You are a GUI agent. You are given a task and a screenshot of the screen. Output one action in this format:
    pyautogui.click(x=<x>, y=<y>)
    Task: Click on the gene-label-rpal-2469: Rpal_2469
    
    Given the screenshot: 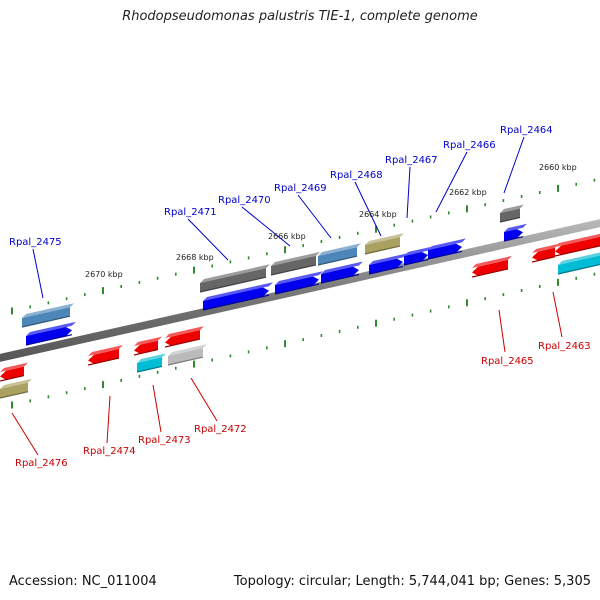 What is the action you would take?
    pyautogui.click(x=300, y=188)
    